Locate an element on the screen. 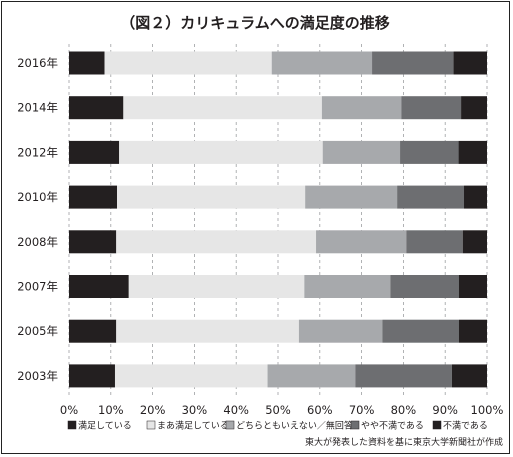  year-label-2014: 2014年 is located at coordinates (37, 108).